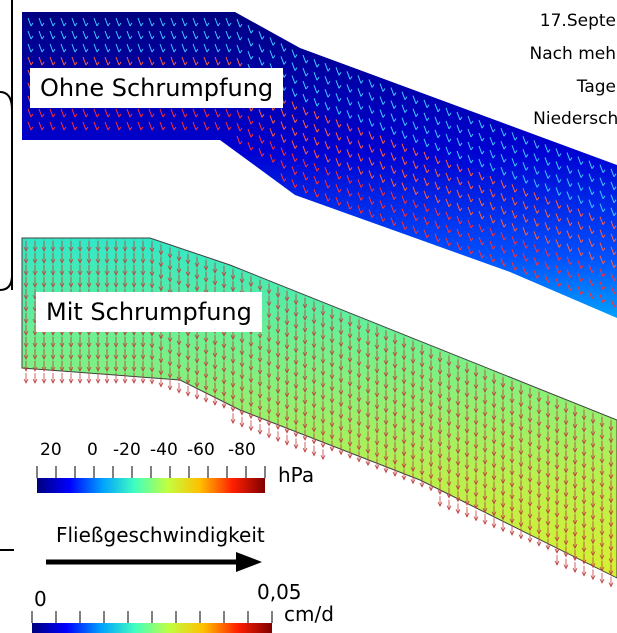 The height and width of the screenshot is (633, 617). I want to click on flow-direction-arrow, so click(154, 562).